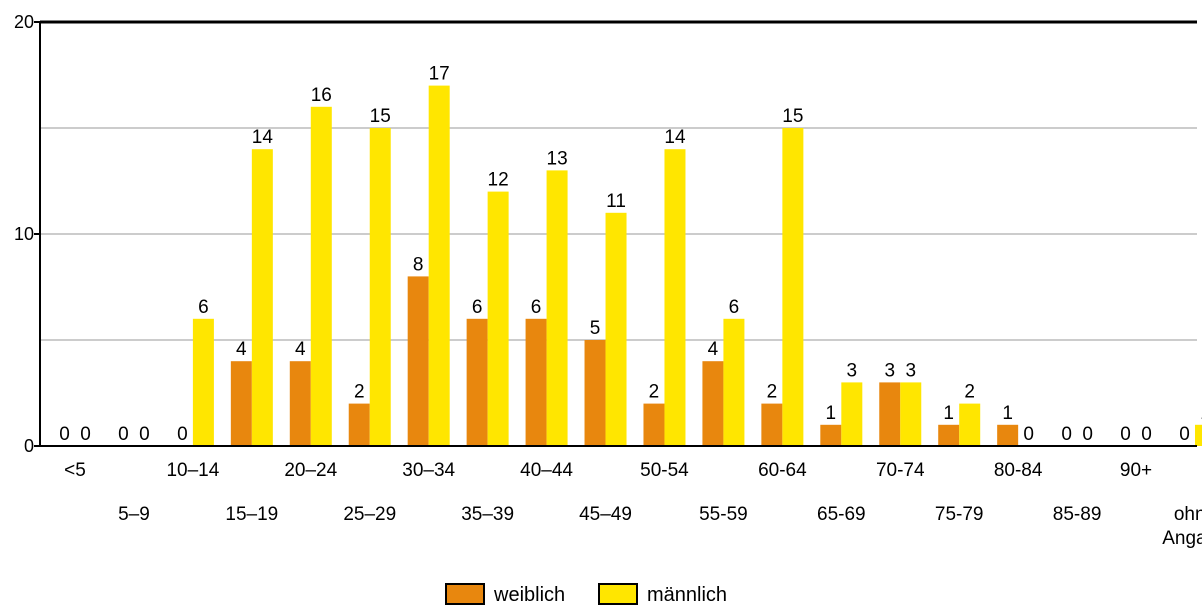 This screenshot has height=607, width=1202. Describe the element at coordinates (310, 470) in the screenshot. I see `x-tick-label: 20–24` at that location.